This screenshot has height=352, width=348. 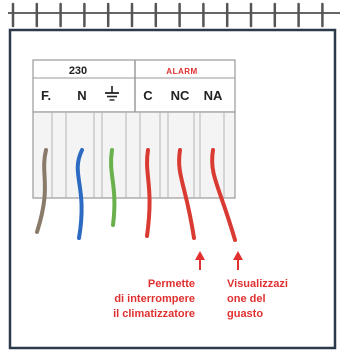 I want to click on note-na: Visualizzazi one del guasto, so click(x=257, y=299).